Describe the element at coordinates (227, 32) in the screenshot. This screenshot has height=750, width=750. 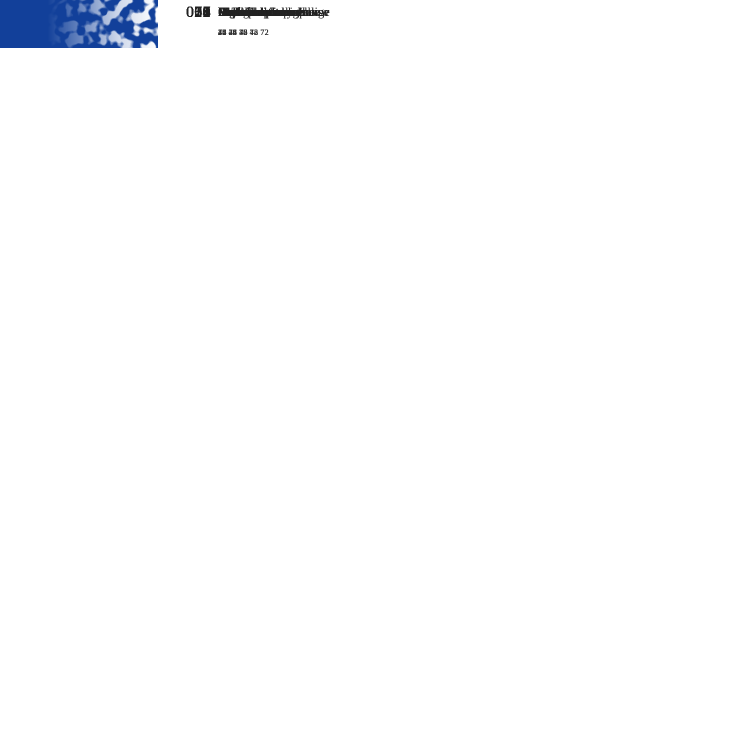
I see `sizes: 48 72` at that location.